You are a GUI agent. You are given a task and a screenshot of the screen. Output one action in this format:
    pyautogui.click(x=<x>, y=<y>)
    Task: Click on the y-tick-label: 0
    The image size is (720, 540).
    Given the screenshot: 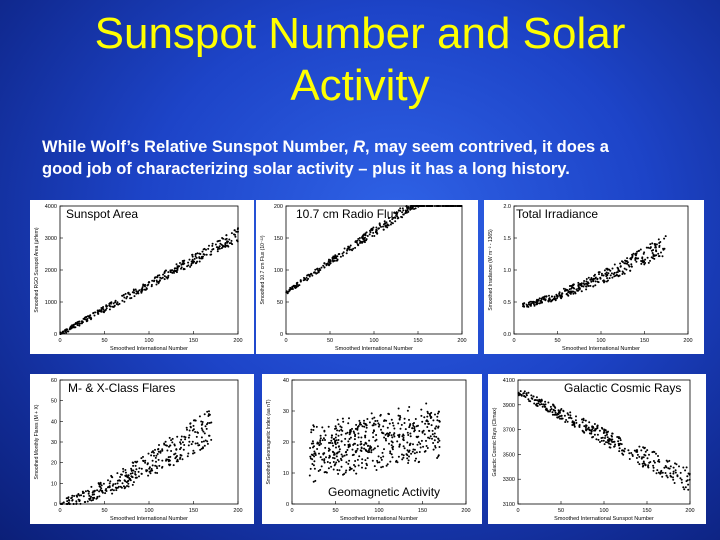 What is the action you would take?
    pyautogui.click(x=55, y=335)
    